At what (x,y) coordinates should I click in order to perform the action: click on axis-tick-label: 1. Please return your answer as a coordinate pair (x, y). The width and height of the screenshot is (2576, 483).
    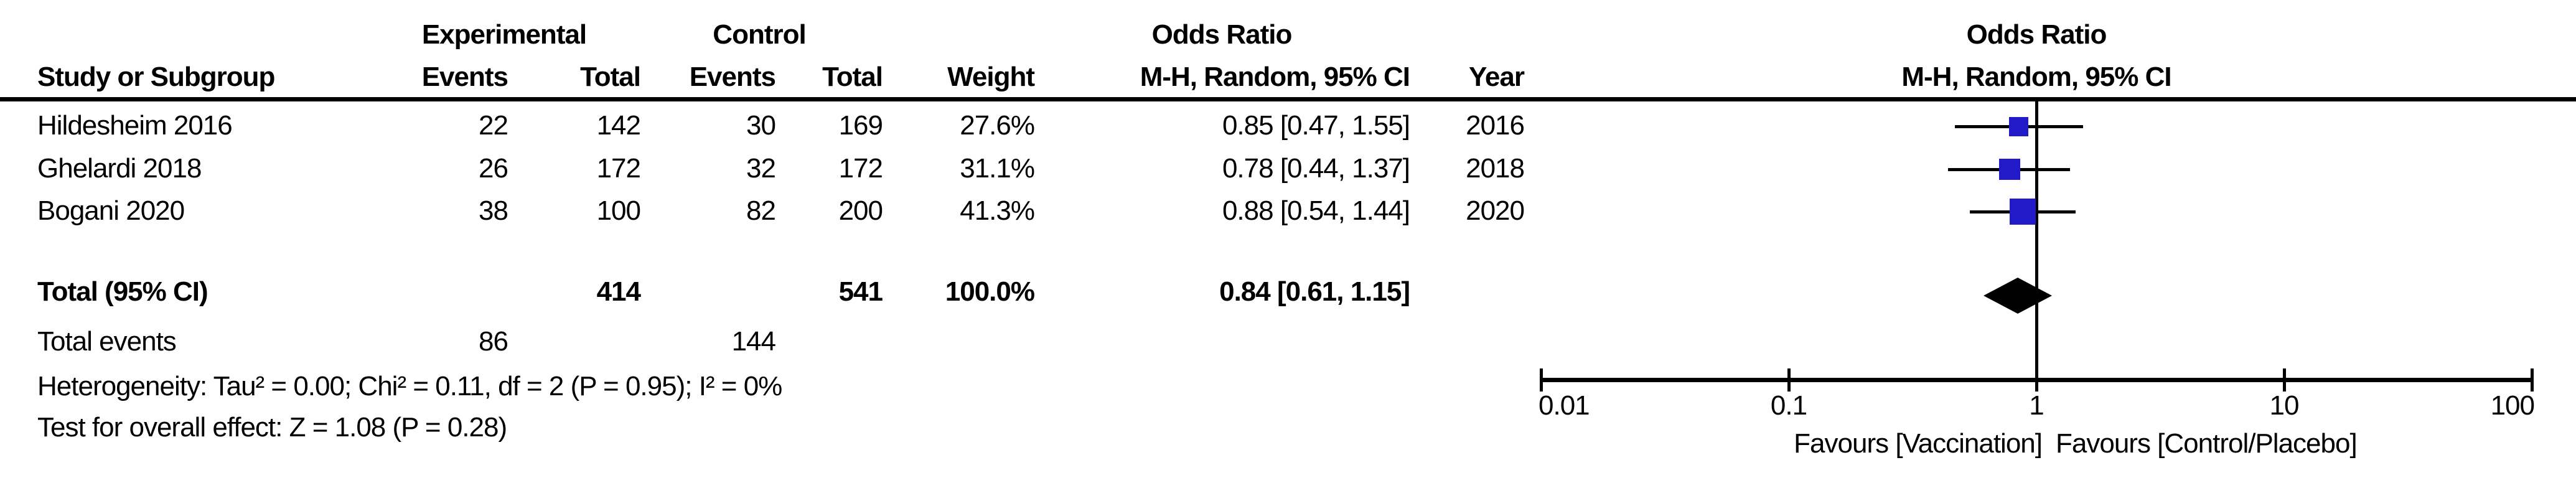
    Looking at the image, I should click on (2036, 405).